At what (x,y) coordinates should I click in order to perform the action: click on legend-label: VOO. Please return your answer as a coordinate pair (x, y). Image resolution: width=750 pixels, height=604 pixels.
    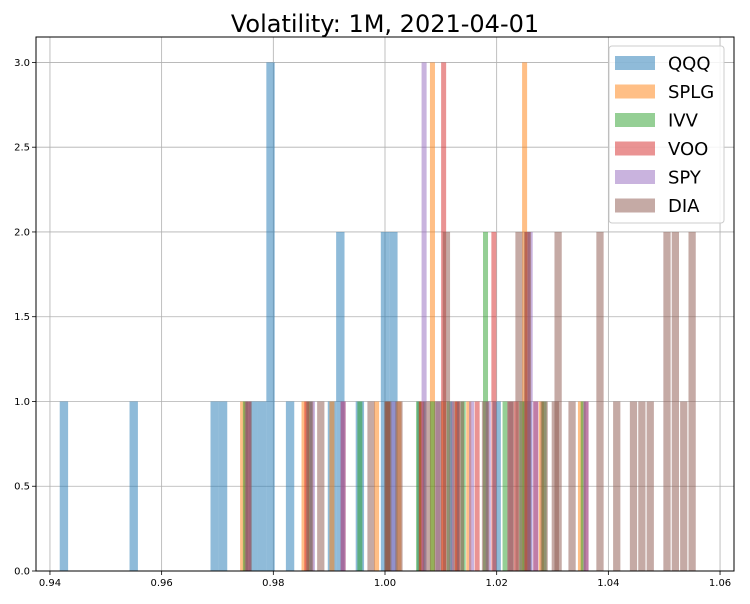
    Looking at the image, I should click on (688, 149).